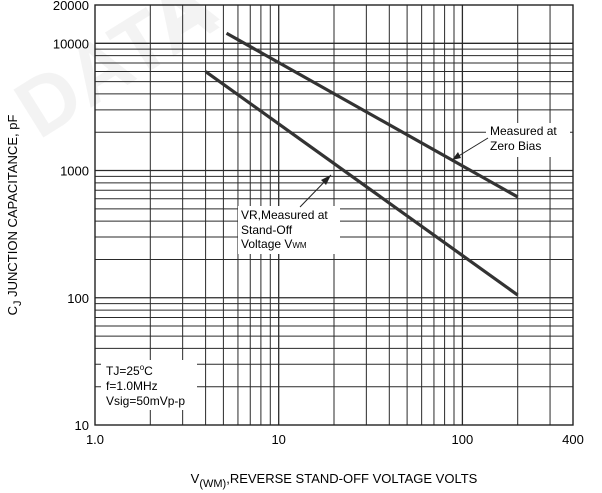  What do you see at coordinates (14, 215) in the screenshot?
I see `y-axis-title: CJ JUNCTION CAPACITANCE, pF` at bounding box center [14, 215].